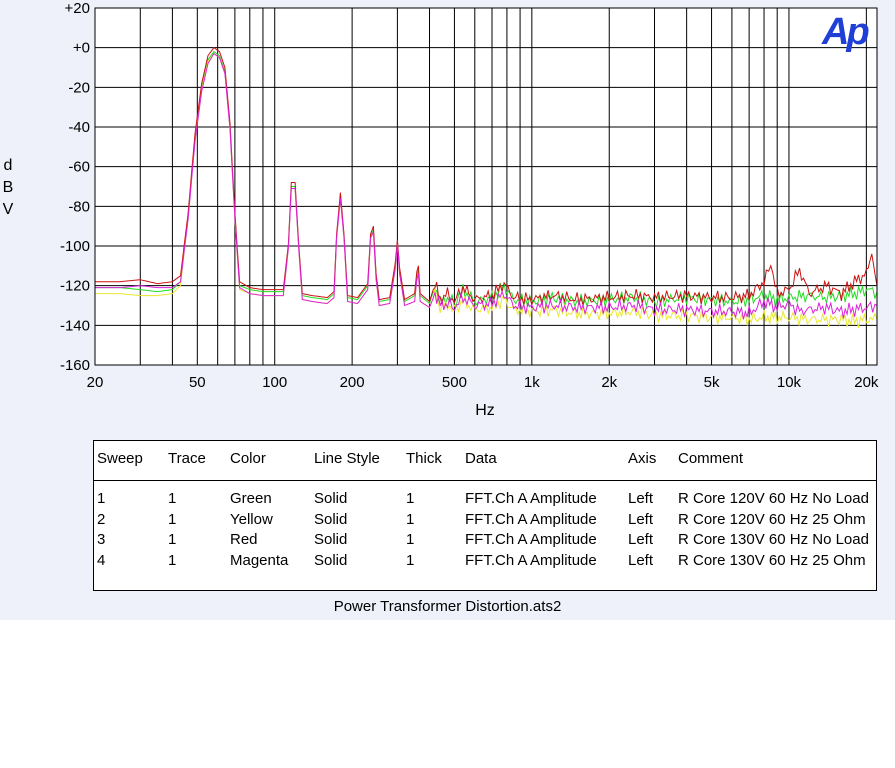 This screenshot has height=768, width=895. Describe the element at coordinates (347, 458) in the screenshot. I see `legend-header-cell: Line Style` at that location.